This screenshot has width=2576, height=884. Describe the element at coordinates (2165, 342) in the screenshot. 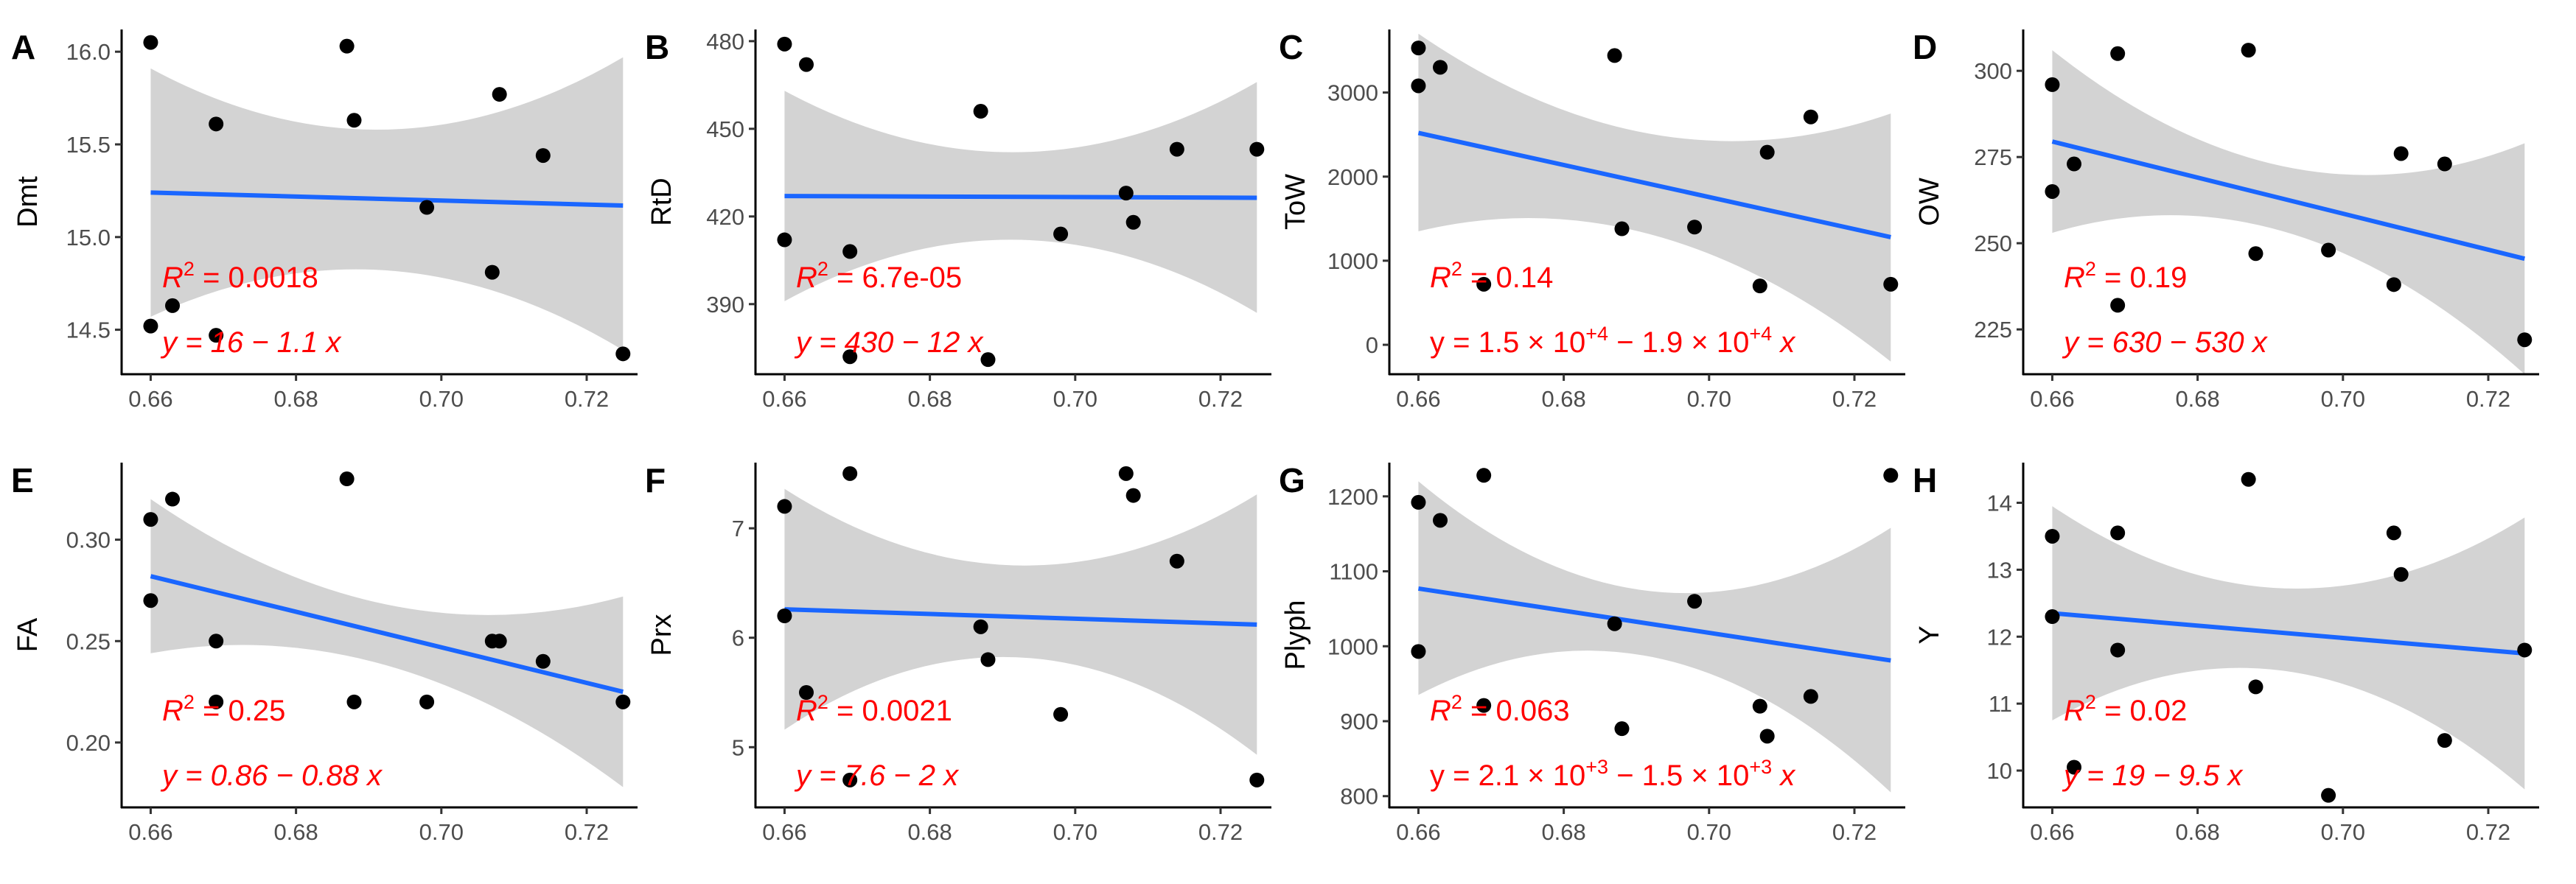

I see `regression-equation: y = 630 − 530 x` at that location.